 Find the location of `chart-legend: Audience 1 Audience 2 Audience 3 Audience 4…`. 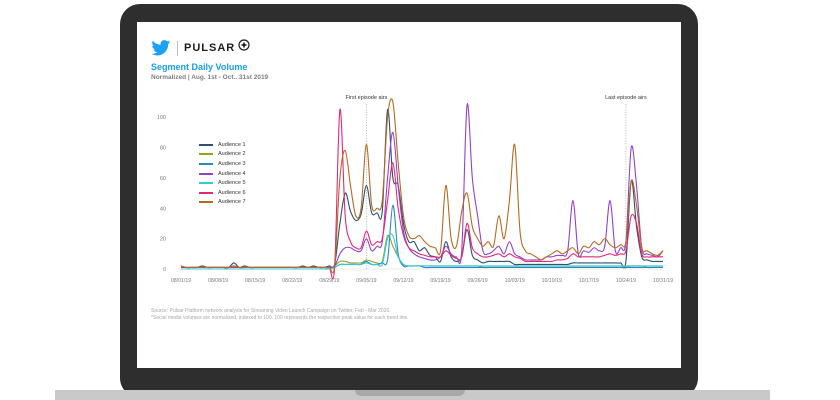

chart-legend: Audience 1 Audience 2 Audience 3 Audience 4… is located at coordinates (222, 173).